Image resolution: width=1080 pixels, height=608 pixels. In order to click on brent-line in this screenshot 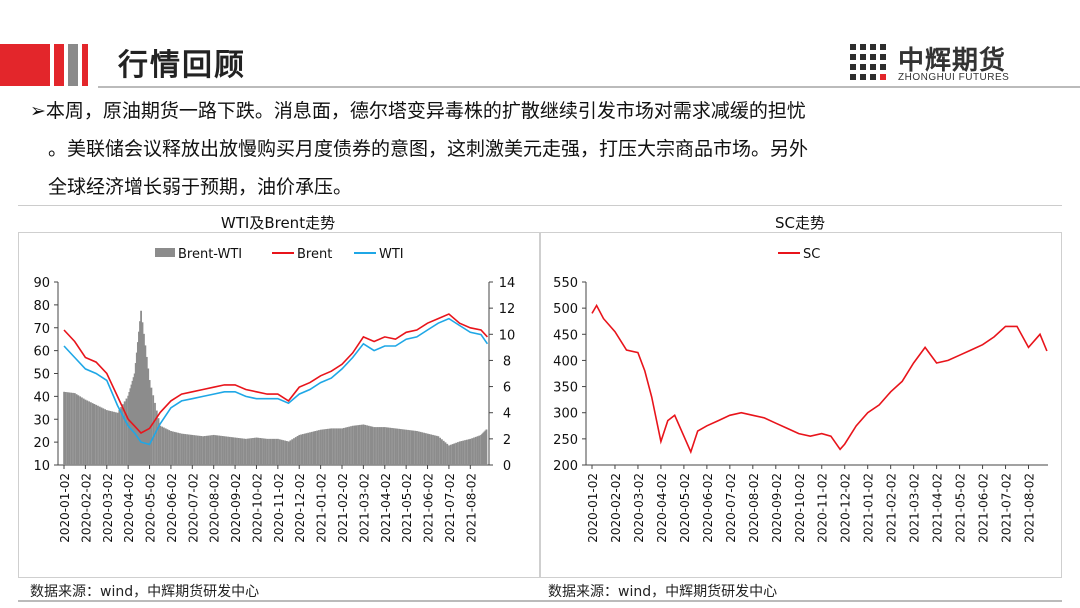, I will do `click(275, 373)`.